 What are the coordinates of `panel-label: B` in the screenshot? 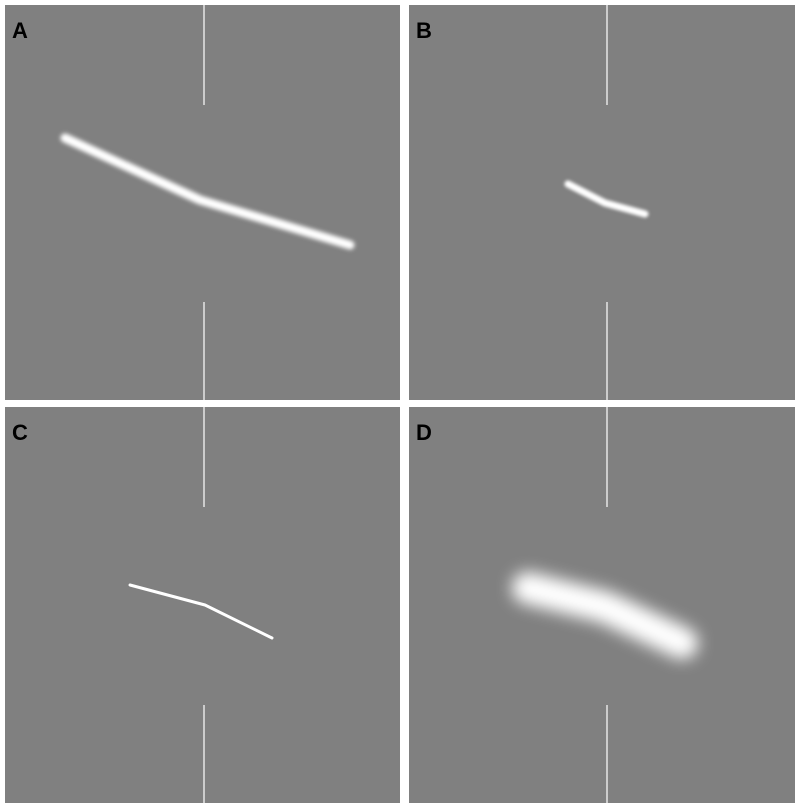 It's located at (424, 30).